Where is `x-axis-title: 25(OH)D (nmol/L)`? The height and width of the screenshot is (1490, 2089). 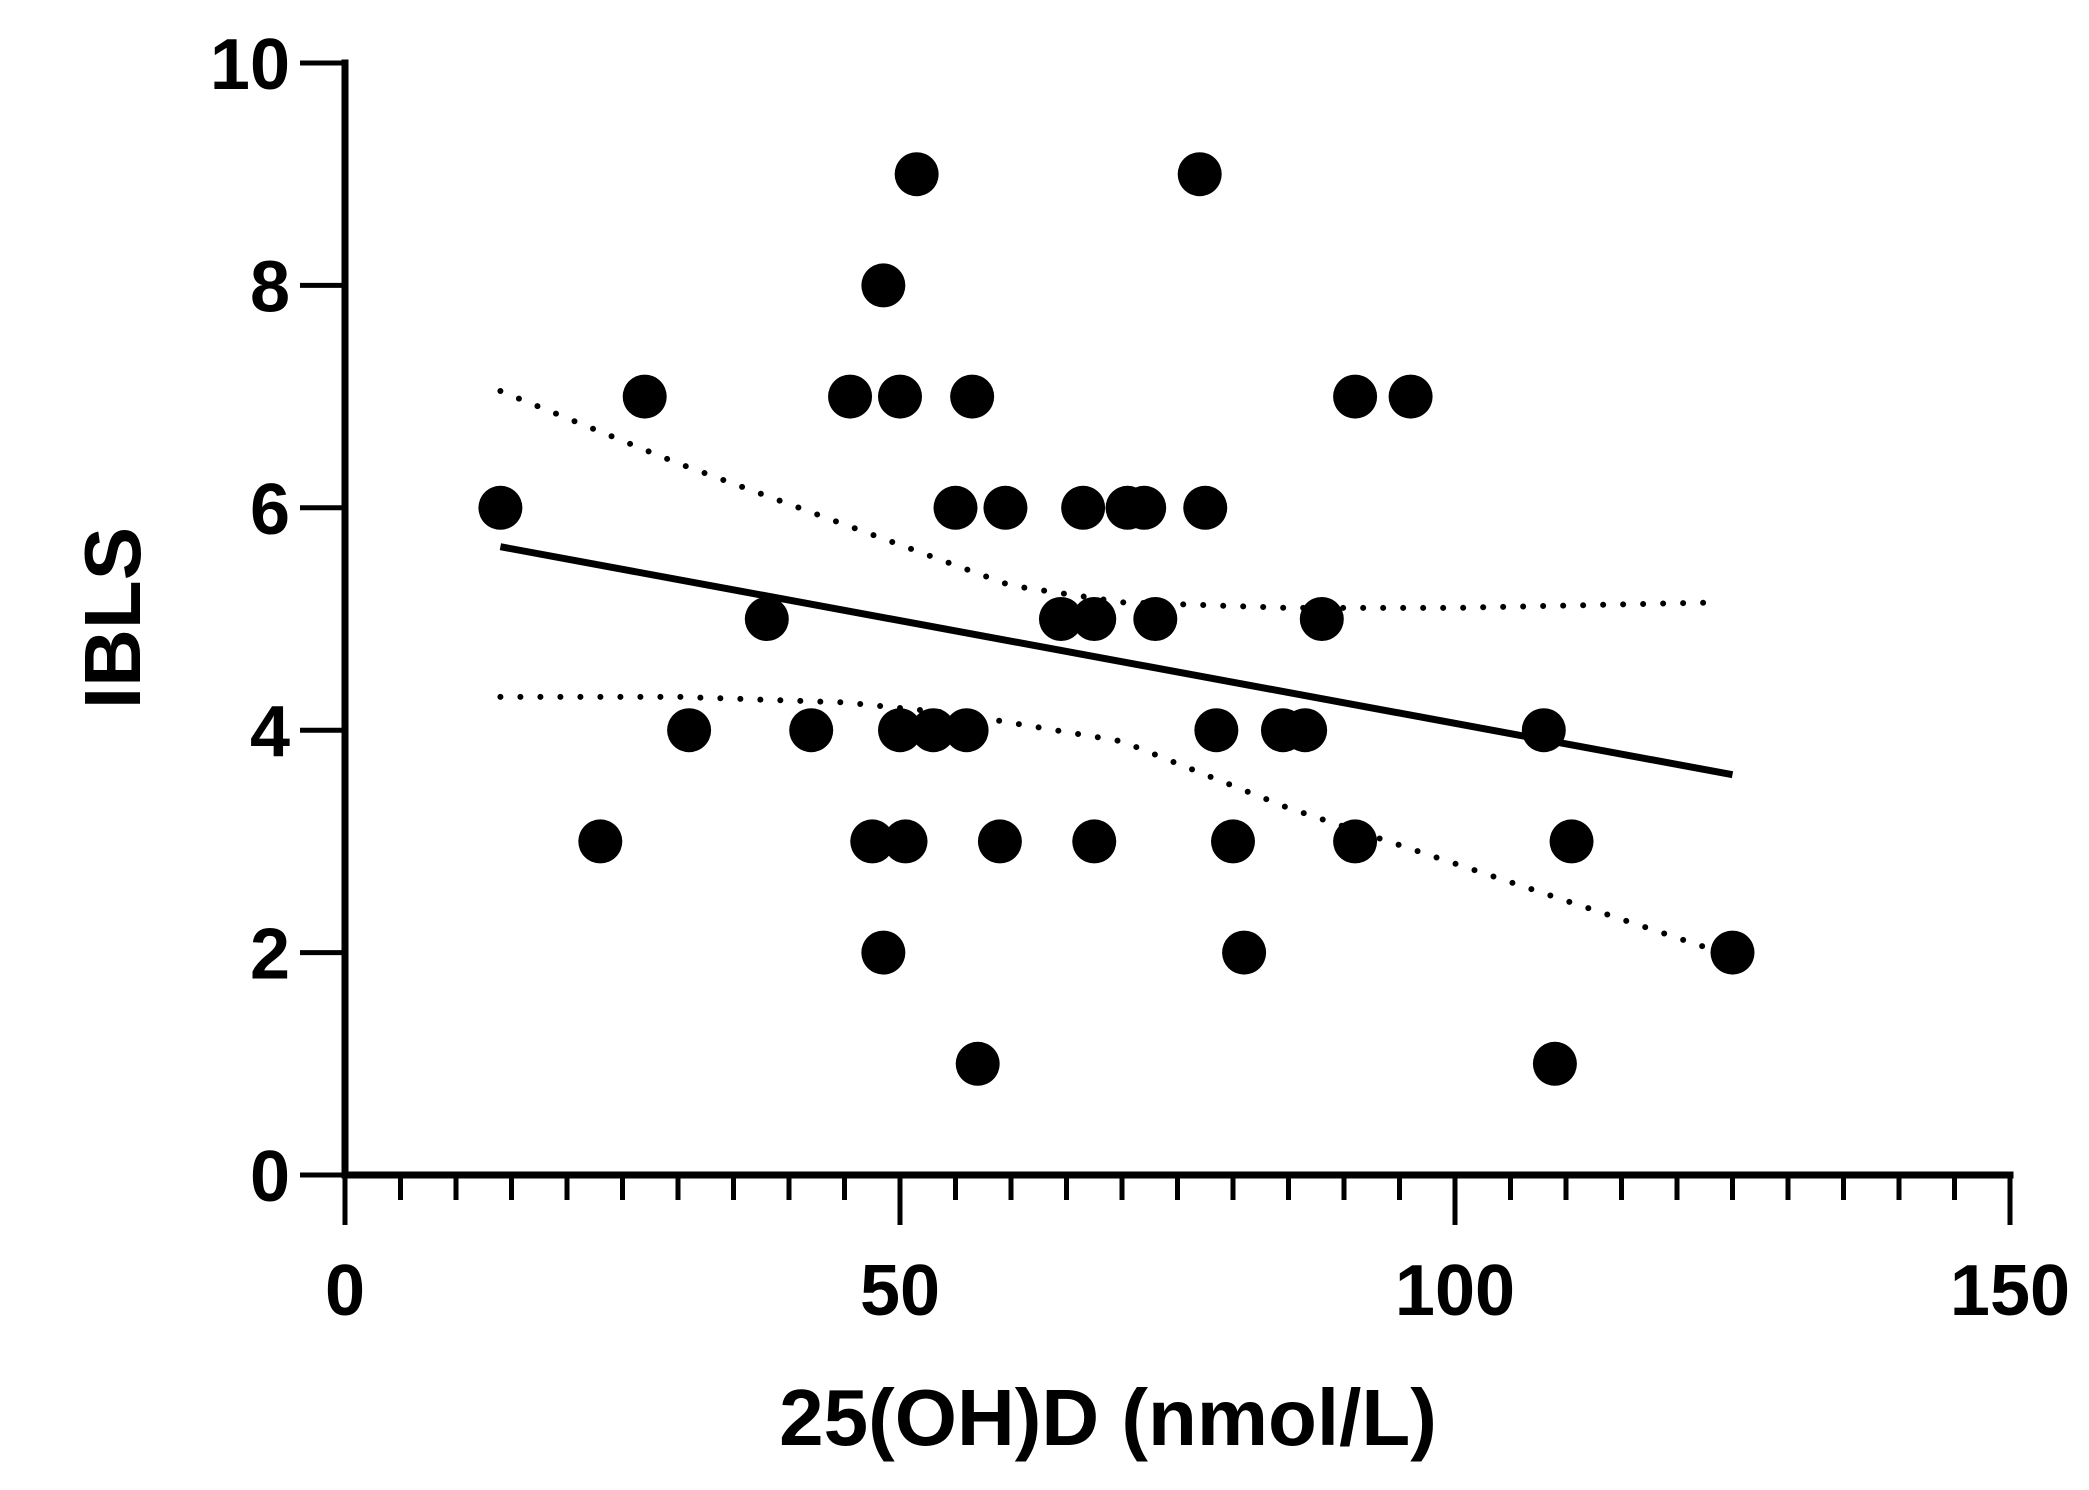 x-axis-title: 25(OH)D (nmol/L) is located at coordinates (1108, 1417).